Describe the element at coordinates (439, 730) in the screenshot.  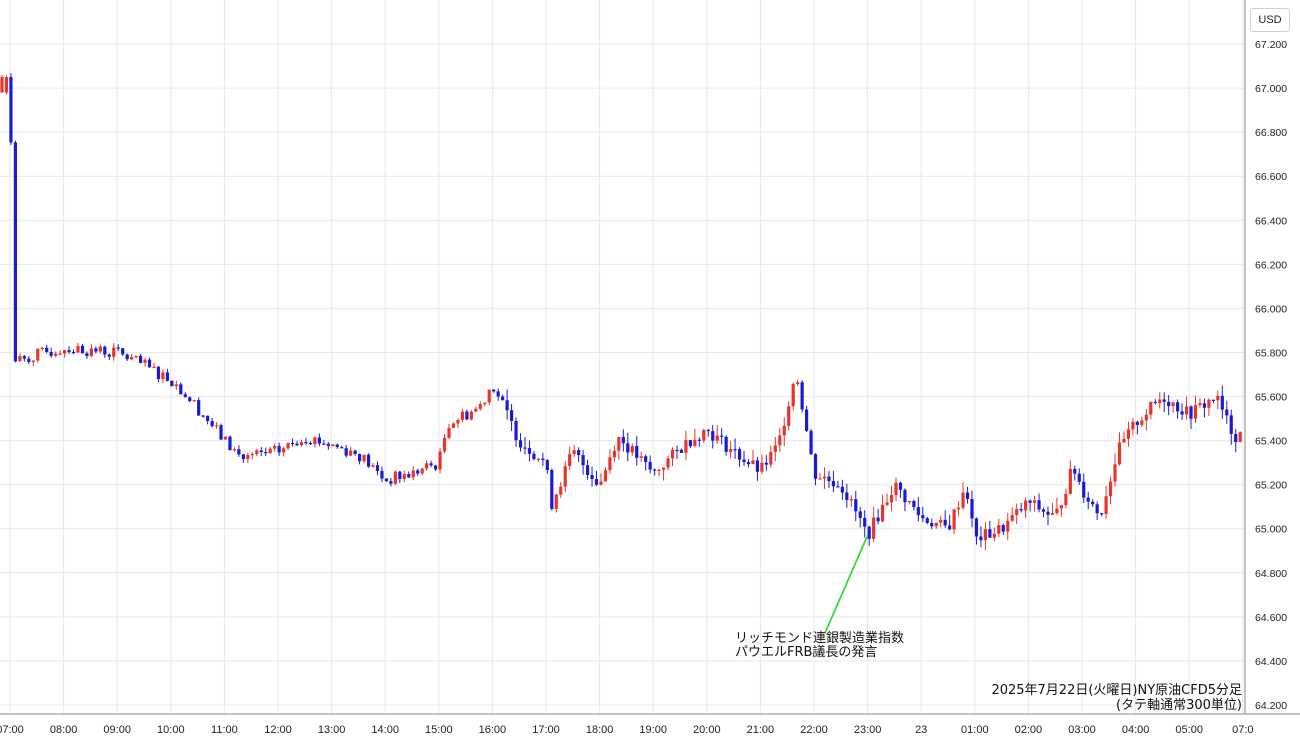
I see `x-tick-label: 15:00` at that location.